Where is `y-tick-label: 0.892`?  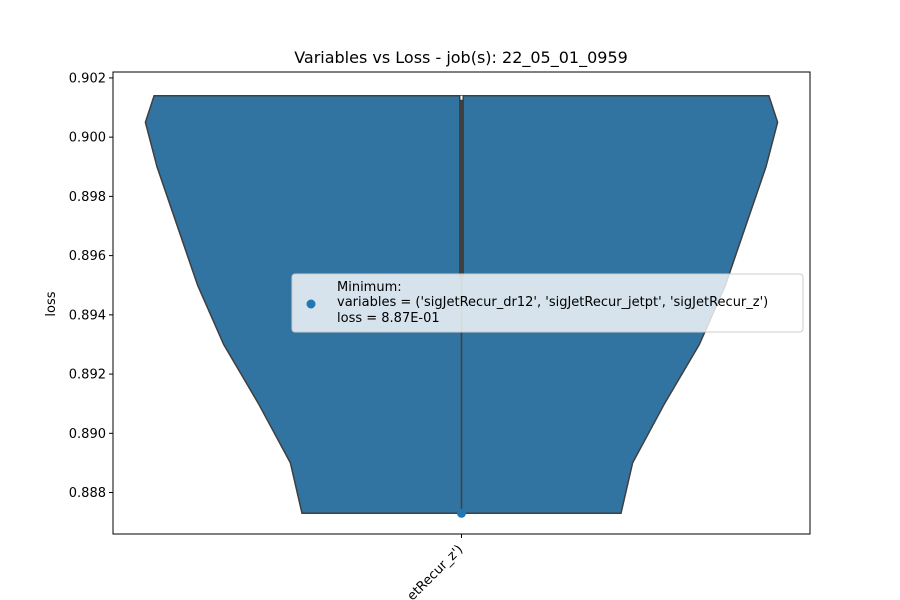
y-tick-label: 0.892 is located at coordinates (87, 375).